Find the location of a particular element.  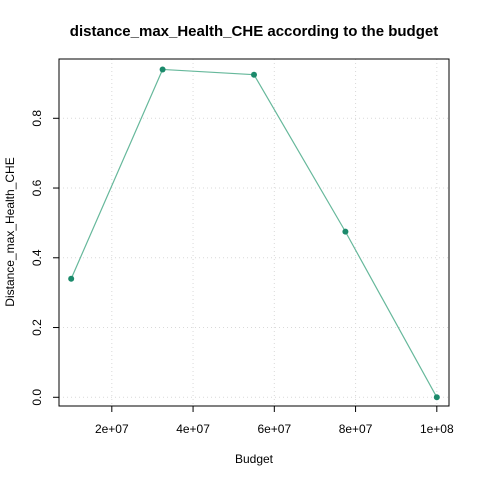

y-tick-label: 0.0 is located at coordinates (37, 397).